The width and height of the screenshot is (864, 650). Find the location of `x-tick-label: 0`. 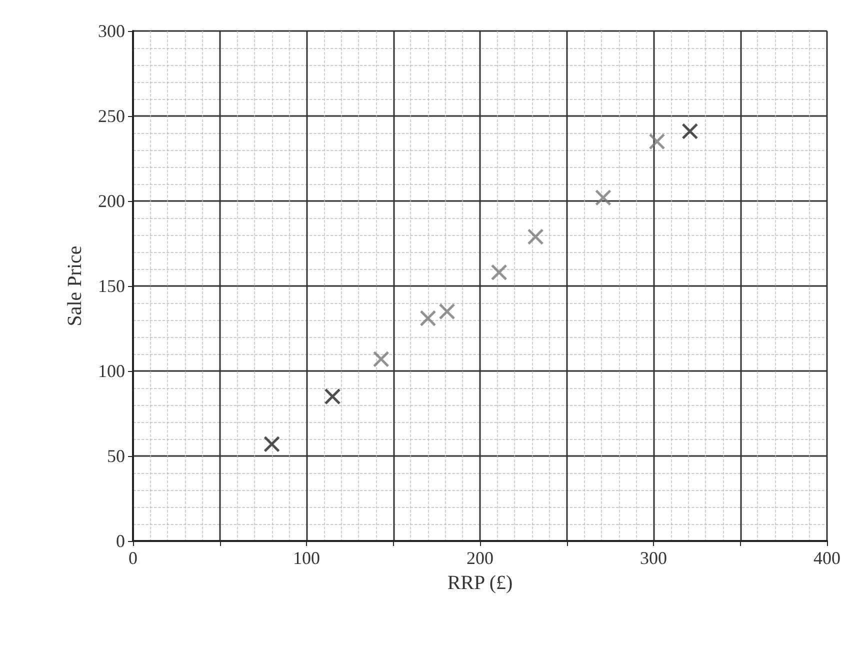

x-tick-label: 0 is located at coordinates (133, 558).